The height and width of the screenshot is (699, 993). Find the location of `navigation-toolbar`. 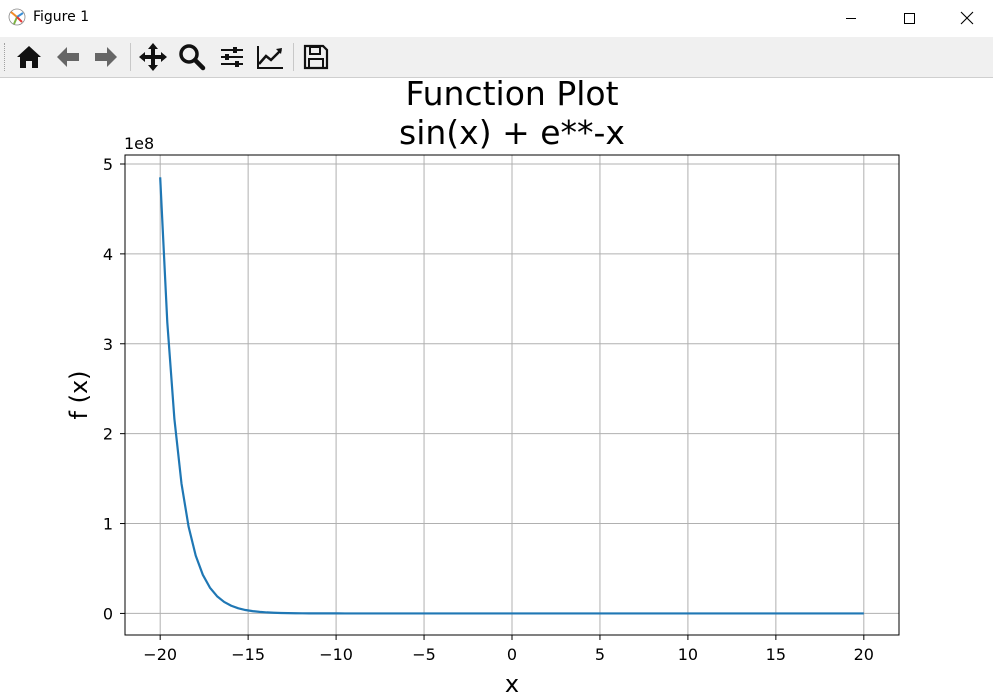

navigation-toolbar is located at coordinates (496, 57).